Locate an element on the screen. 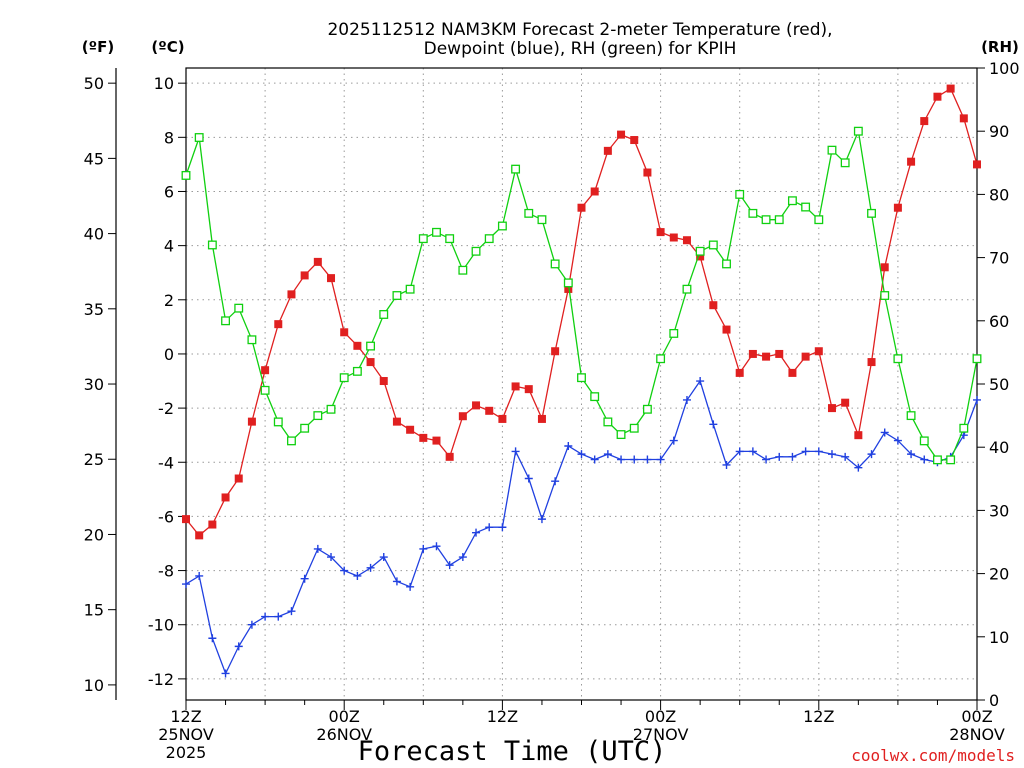 The width and height of the screenshot is (1024, 768). celsius-tick-label: -12 is located at coordinates (161, 679).